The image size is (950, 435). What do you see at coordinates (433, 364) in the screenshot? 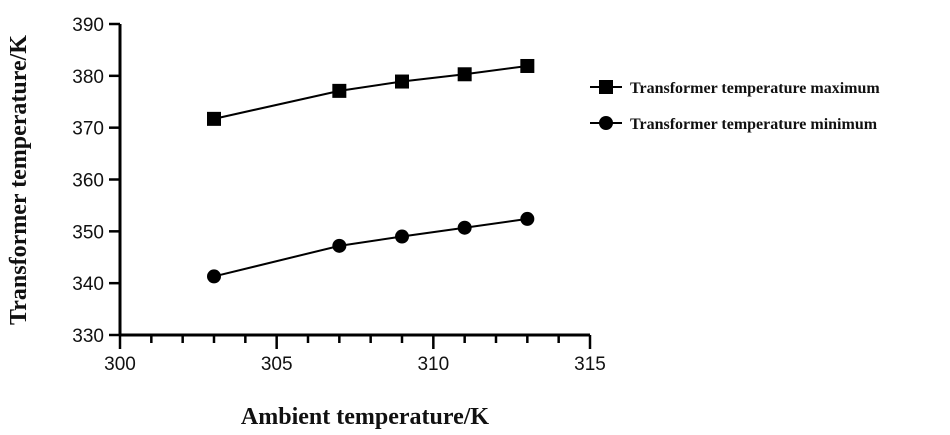
I see `x-tick-label: 310` at bounding box center [433, 364].